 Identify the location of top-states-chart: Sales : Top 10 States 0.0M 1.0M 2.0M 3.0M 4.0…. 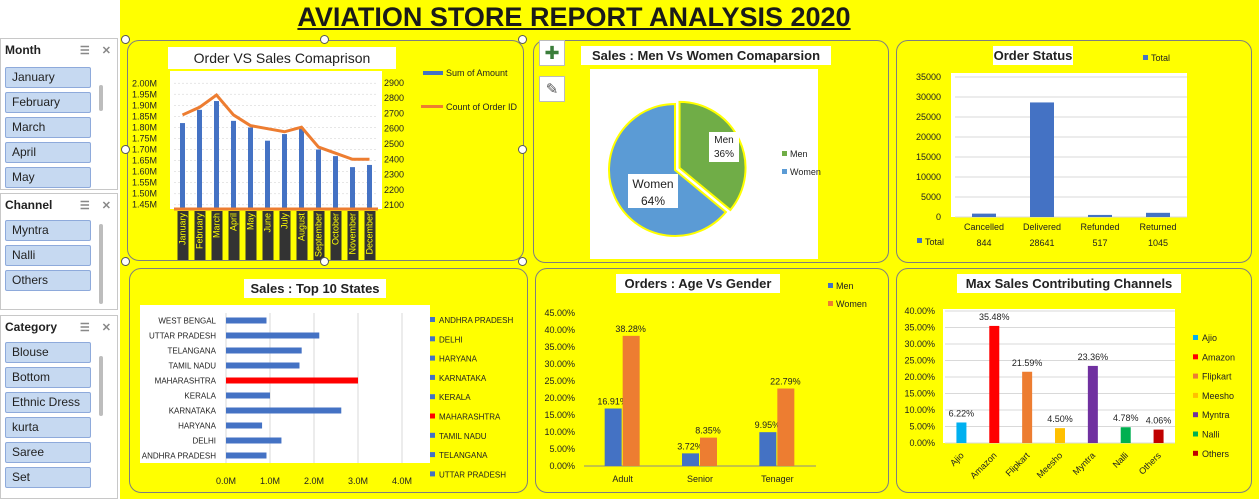
(328, 380).